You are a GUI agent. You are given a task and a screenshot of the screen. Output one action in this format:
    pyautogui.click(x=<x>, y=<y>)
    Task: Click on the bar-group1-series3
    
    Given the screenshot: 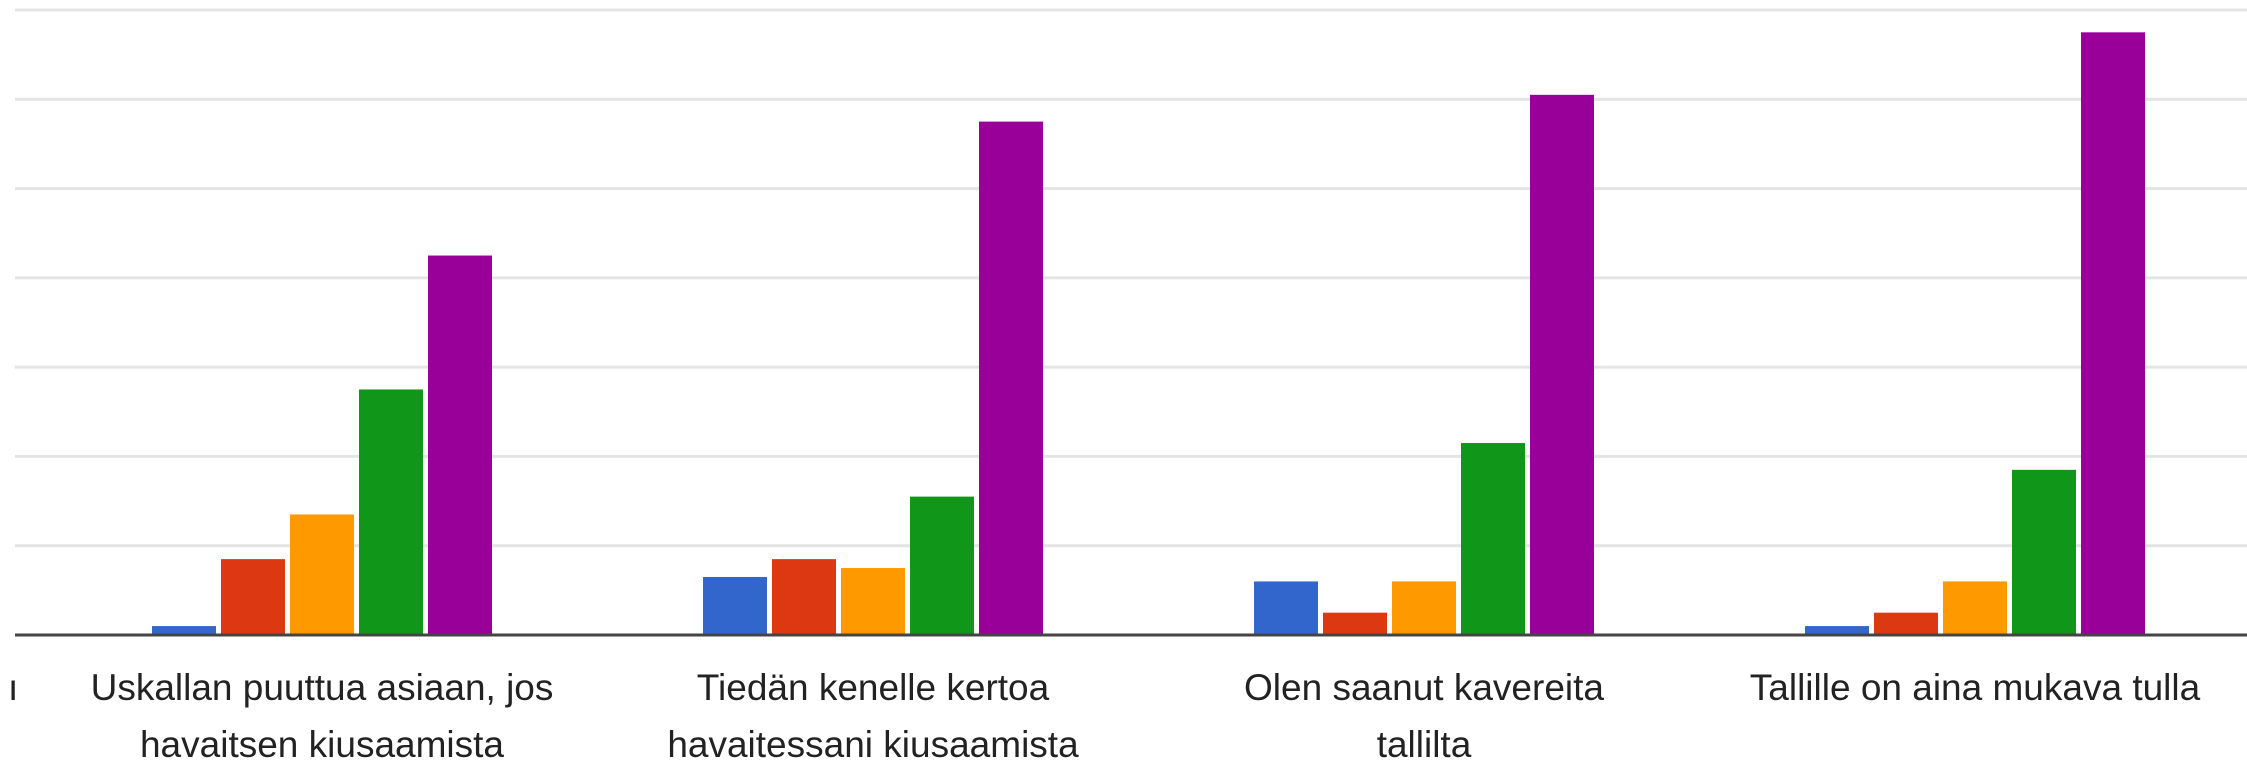 What is the action you would take?
    pyautogui.click(x=322, y=574)
    